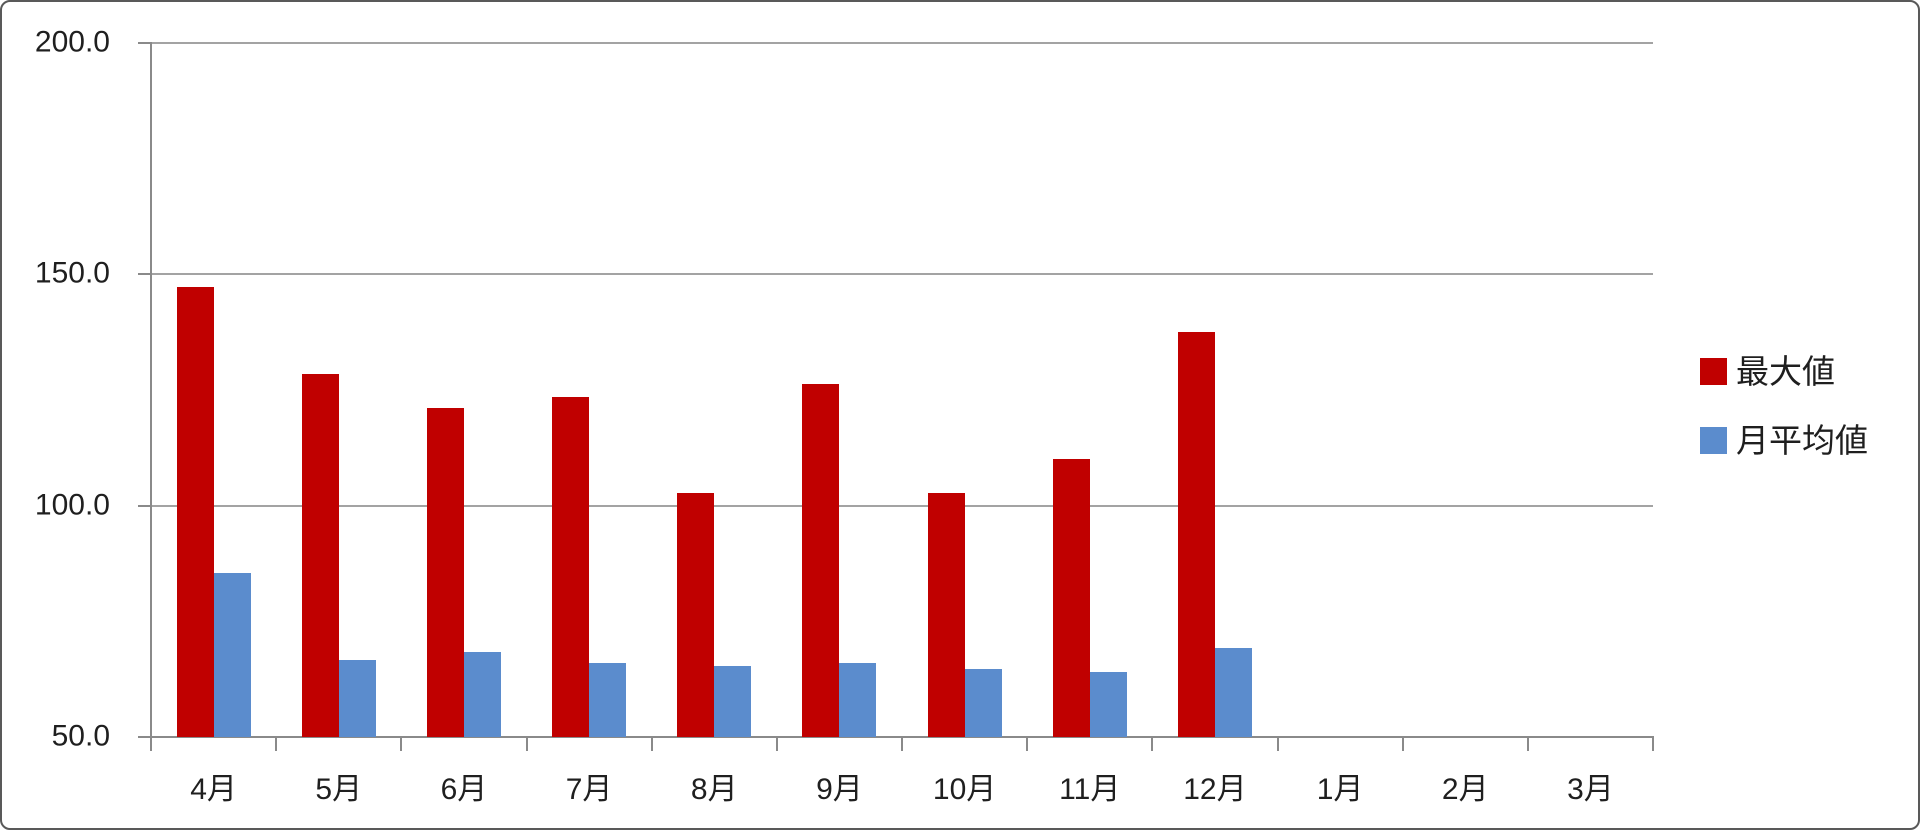 This screenshot has height=830, width=1920. I want to click on legend-swatch-max-icon, so click(1713, 372).